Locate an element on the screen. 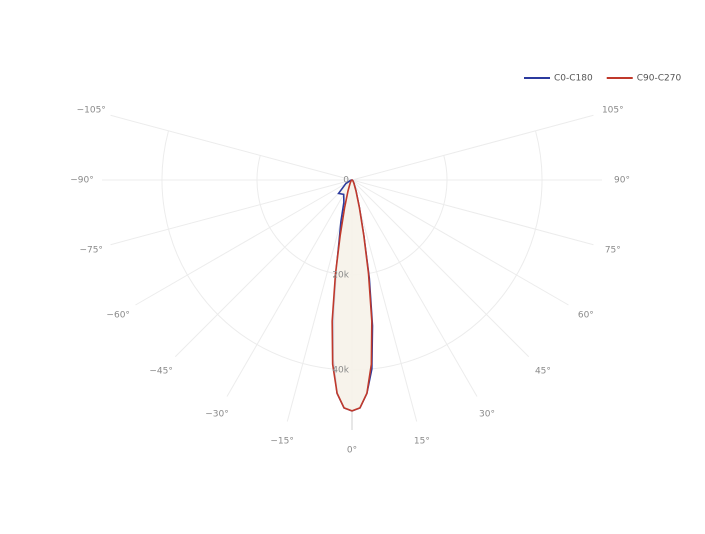 This screenshot has height=534, width=705. angle-tick-label: −15° is located at coordinates (282, 441).